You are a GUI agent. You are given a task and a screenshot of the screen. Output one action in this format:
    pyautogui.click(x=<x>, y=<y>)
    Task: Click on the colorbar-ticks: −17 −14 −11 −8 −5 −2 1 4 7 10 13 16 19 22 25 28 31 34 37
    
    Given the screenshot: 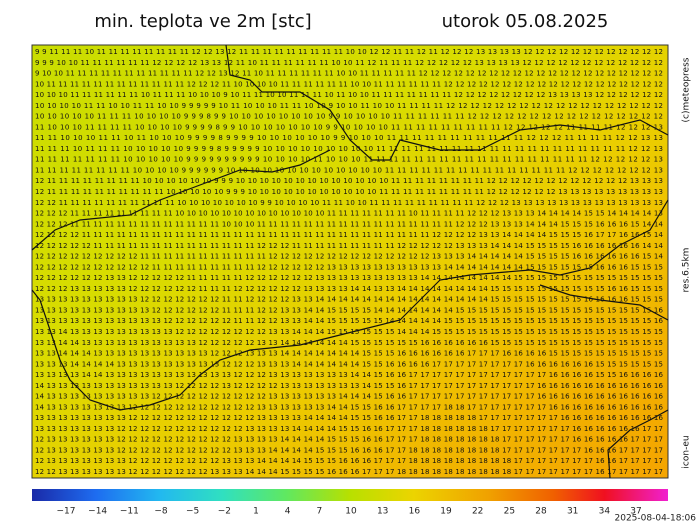 What is the action you would take?
    pyautogui.click(x=349, y=512)
    